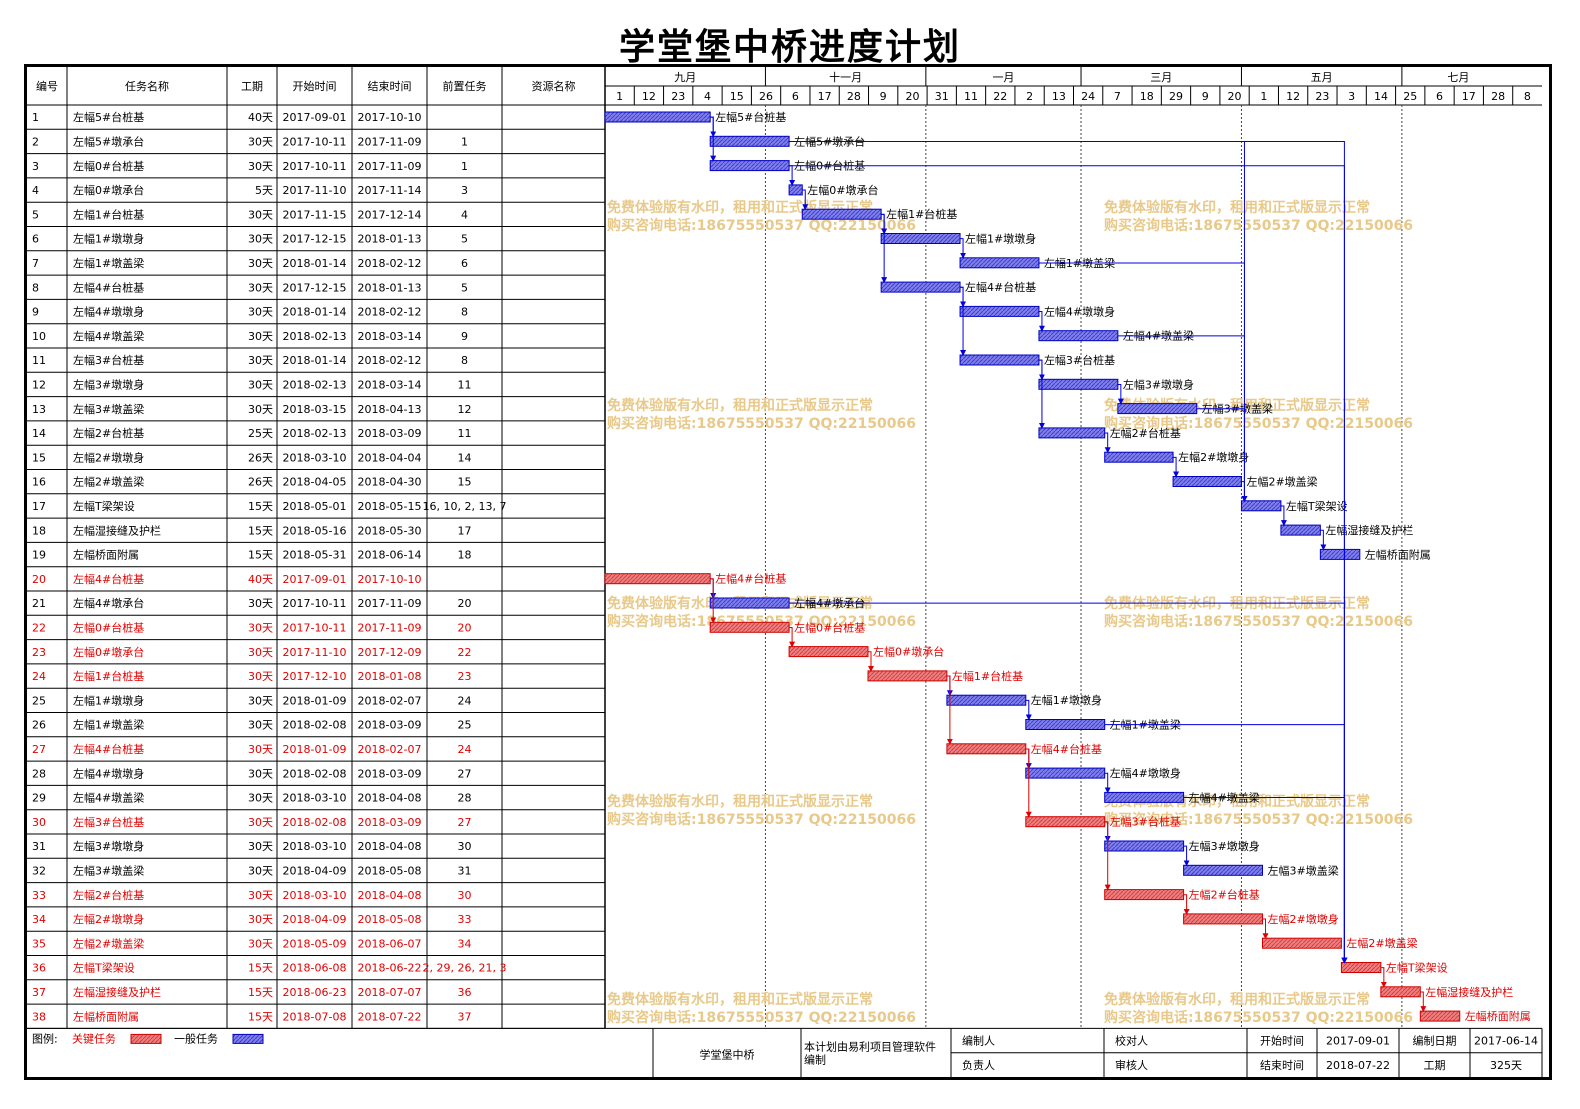 Image resolution: width=1580 pixels, height=1109 pixels. What do you see at coordinates (789, 47) in the screenshot?
I see `page-title: 学堂堡中桥进度计划` at bounding box center [789, 47].